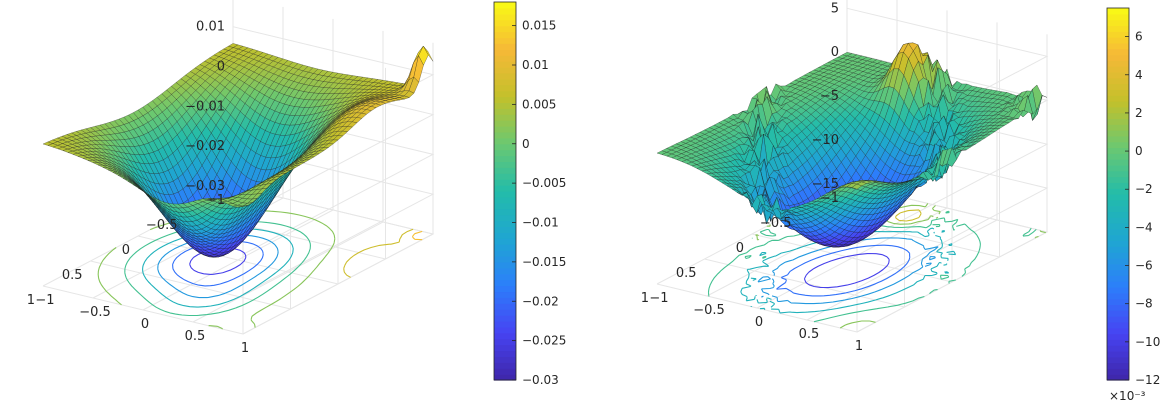  What do you see at coordinates (1144, 227) in the screenshot?
I see `colorbar-tick-label: −4` at bounding box center [1144, 227].